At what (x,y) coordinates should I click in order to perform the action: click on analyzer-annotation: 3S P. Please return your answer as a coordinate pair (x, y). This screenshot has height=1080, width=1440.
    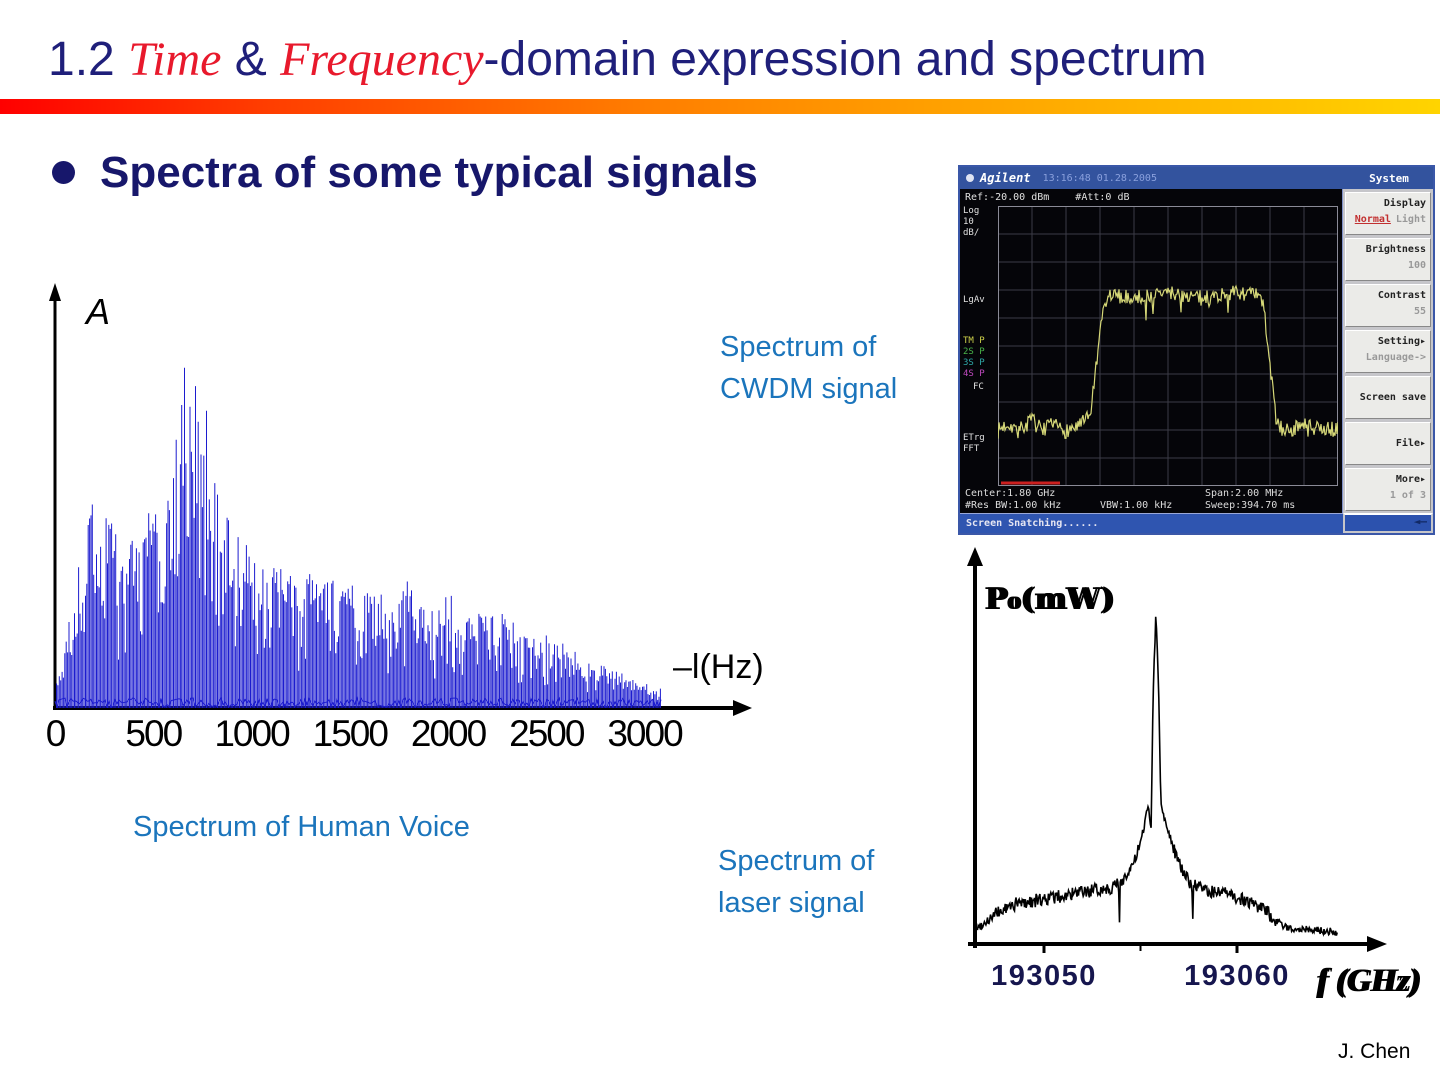
    Looking at the image, I should click on (974, 363).